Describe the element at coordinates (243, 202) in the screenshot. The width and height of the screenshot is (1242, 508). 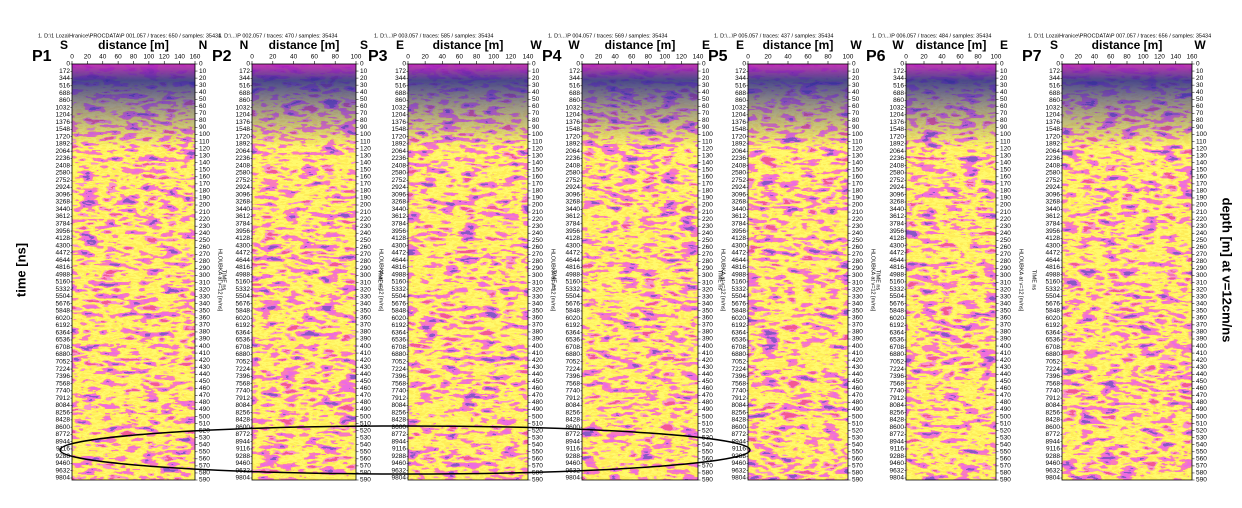
I see `time-tick-label: 3268` at that location.